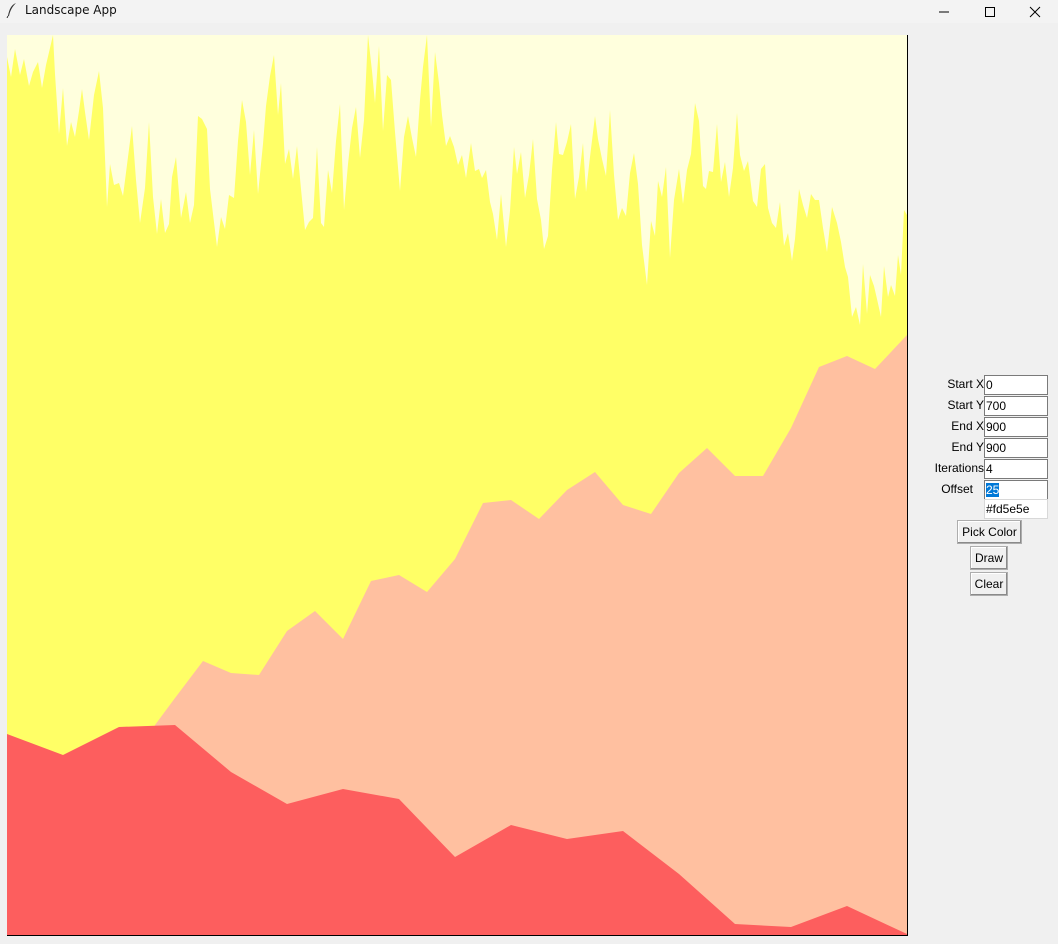  Describe the element at coordinates (1016, 427) in the screenshot. I see `end-x-input` at that location.